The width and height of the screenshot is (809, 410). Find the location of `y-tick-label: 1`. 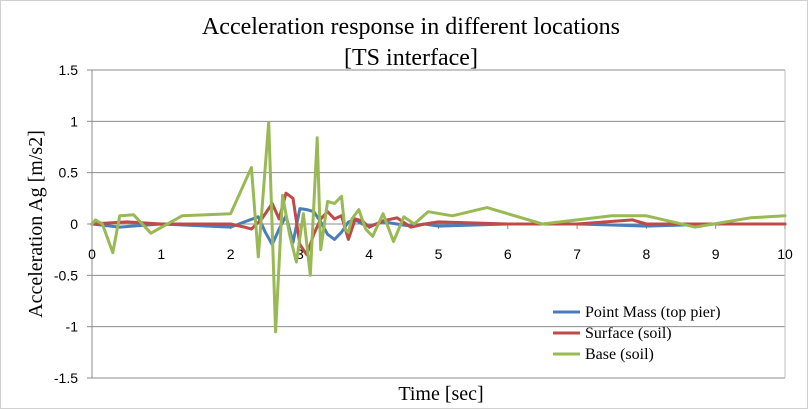

y-tick-label: 1 is located at coordinates (74, 121).